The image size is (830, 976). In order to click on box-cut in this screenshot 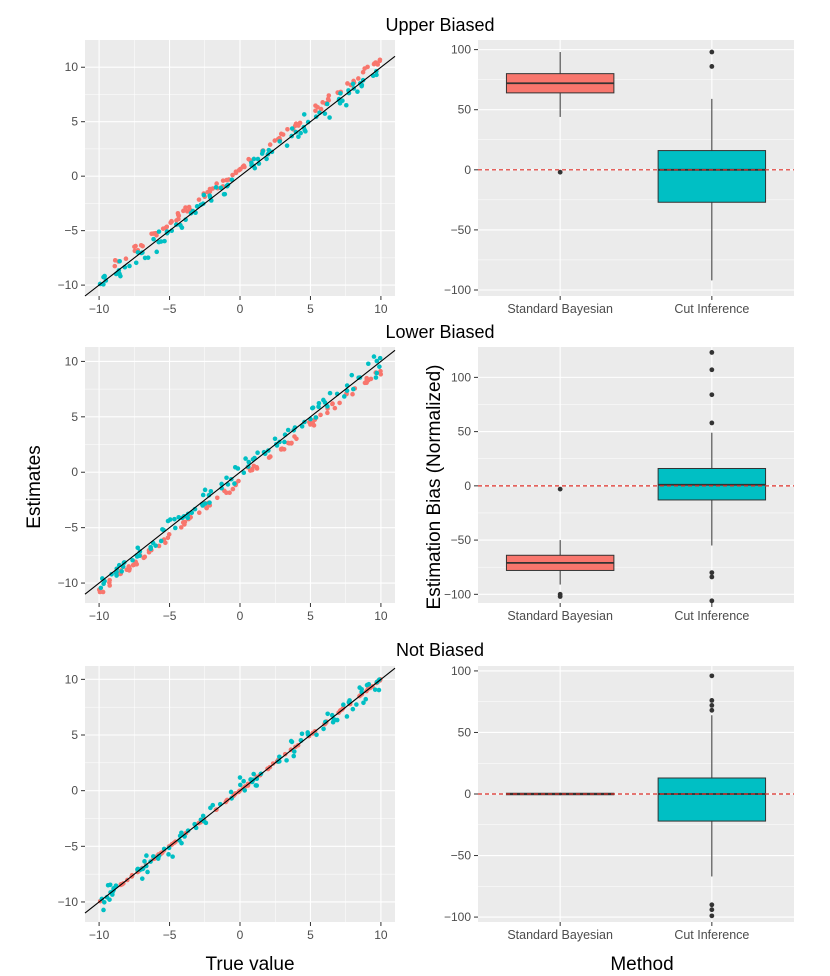, I will do `click(712, 165)`.